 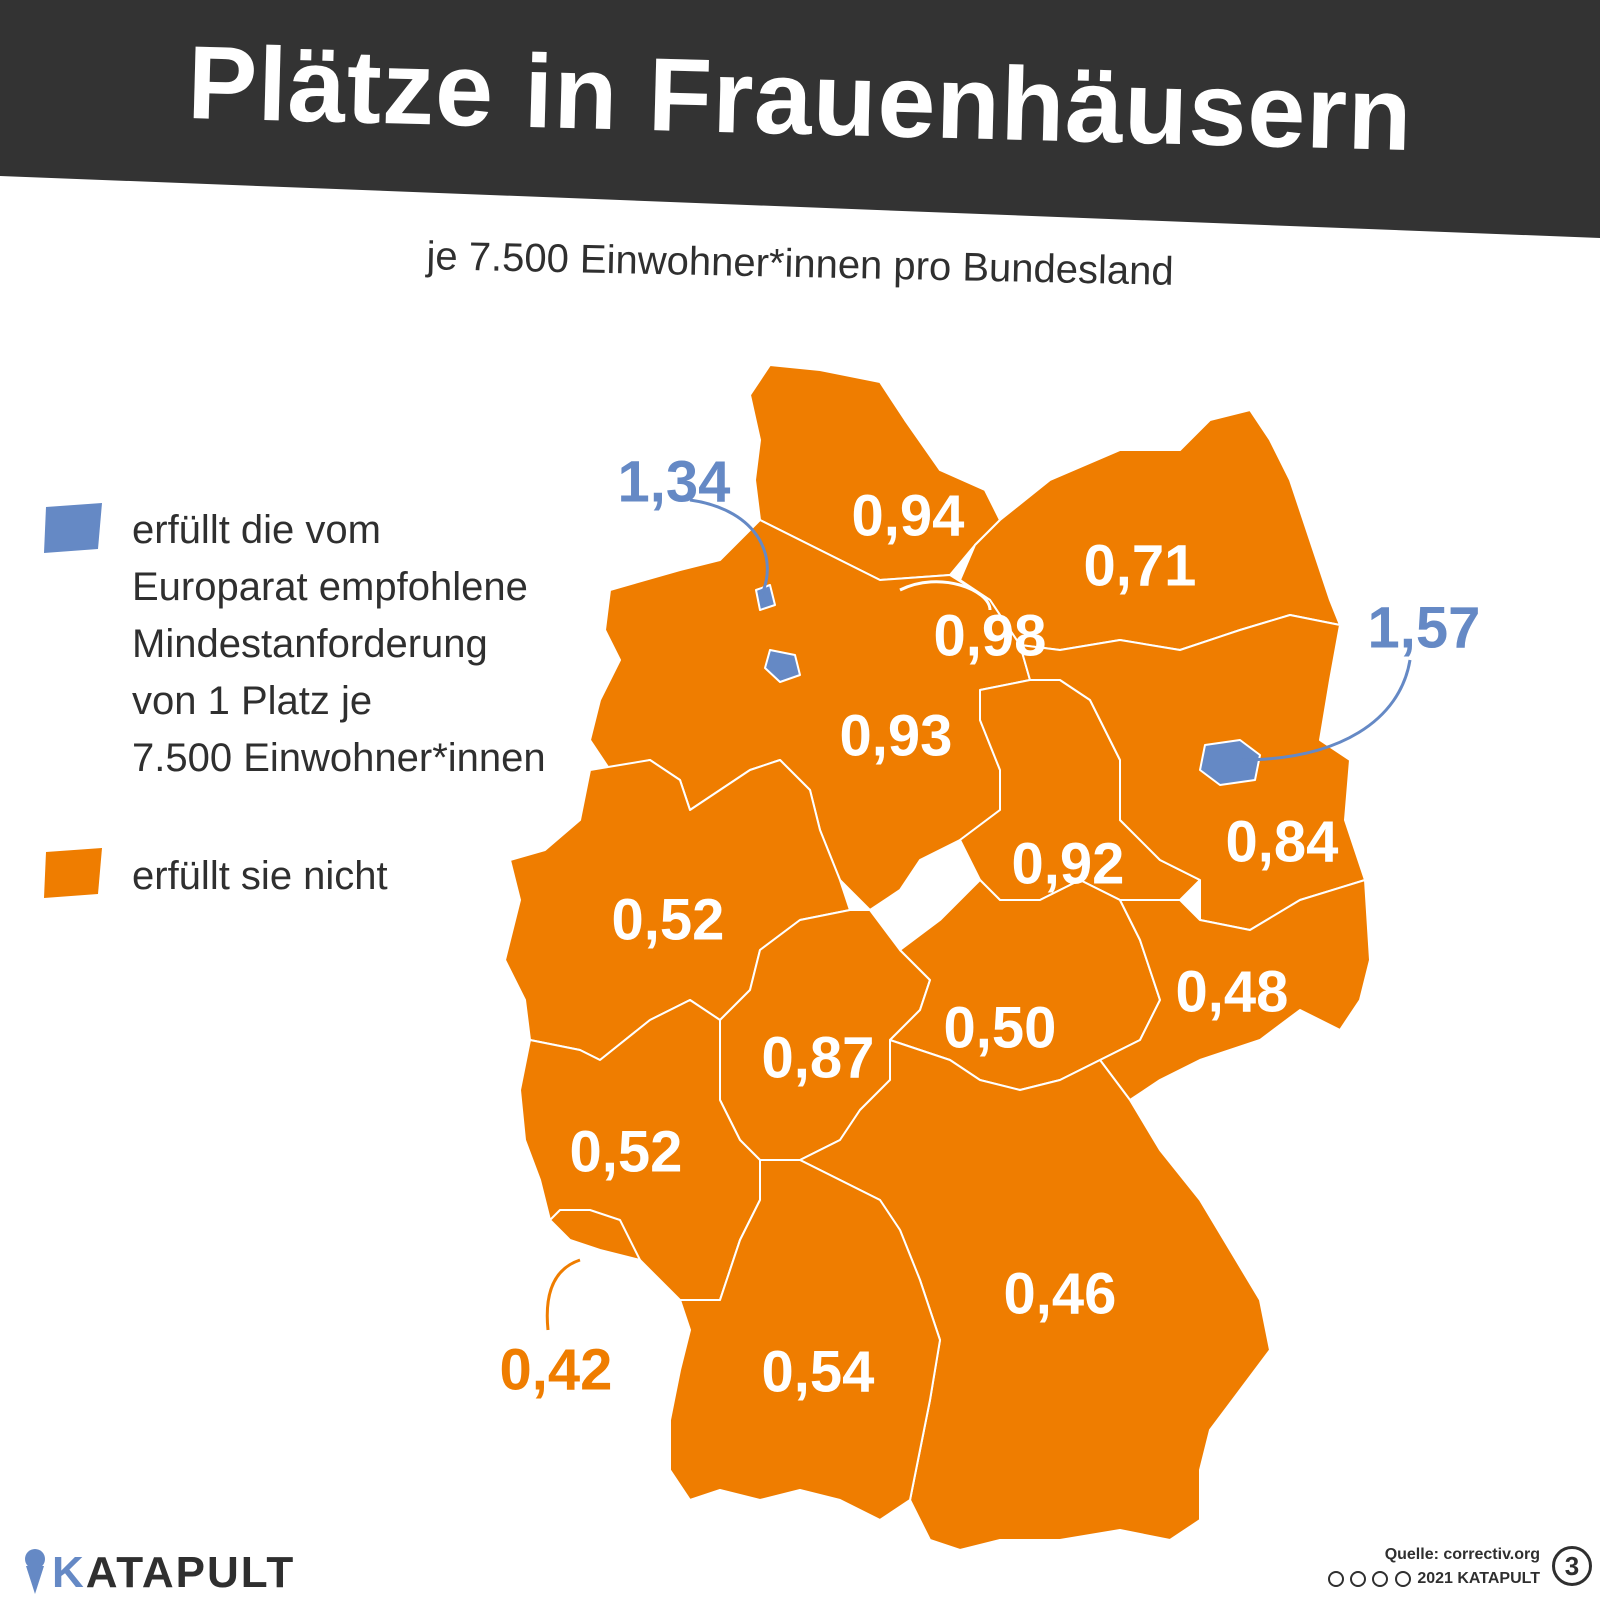 What do you see at coordinates (674, 482) in the screenshot?
I see `value-hamburg: 1,34` at bounding box center [674, 482].